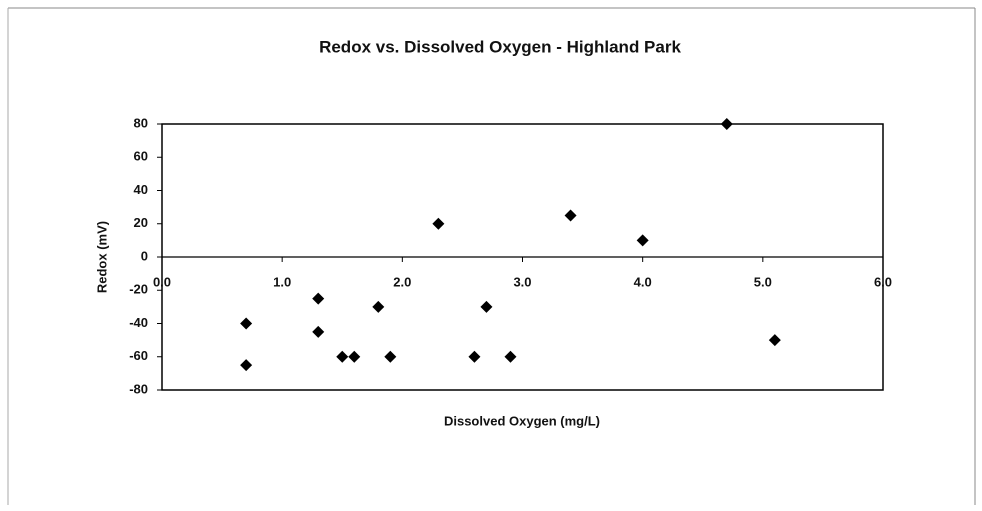 The image size is (982, 511). I want to click on x-tick-label: 1.0, so click(282, 281).